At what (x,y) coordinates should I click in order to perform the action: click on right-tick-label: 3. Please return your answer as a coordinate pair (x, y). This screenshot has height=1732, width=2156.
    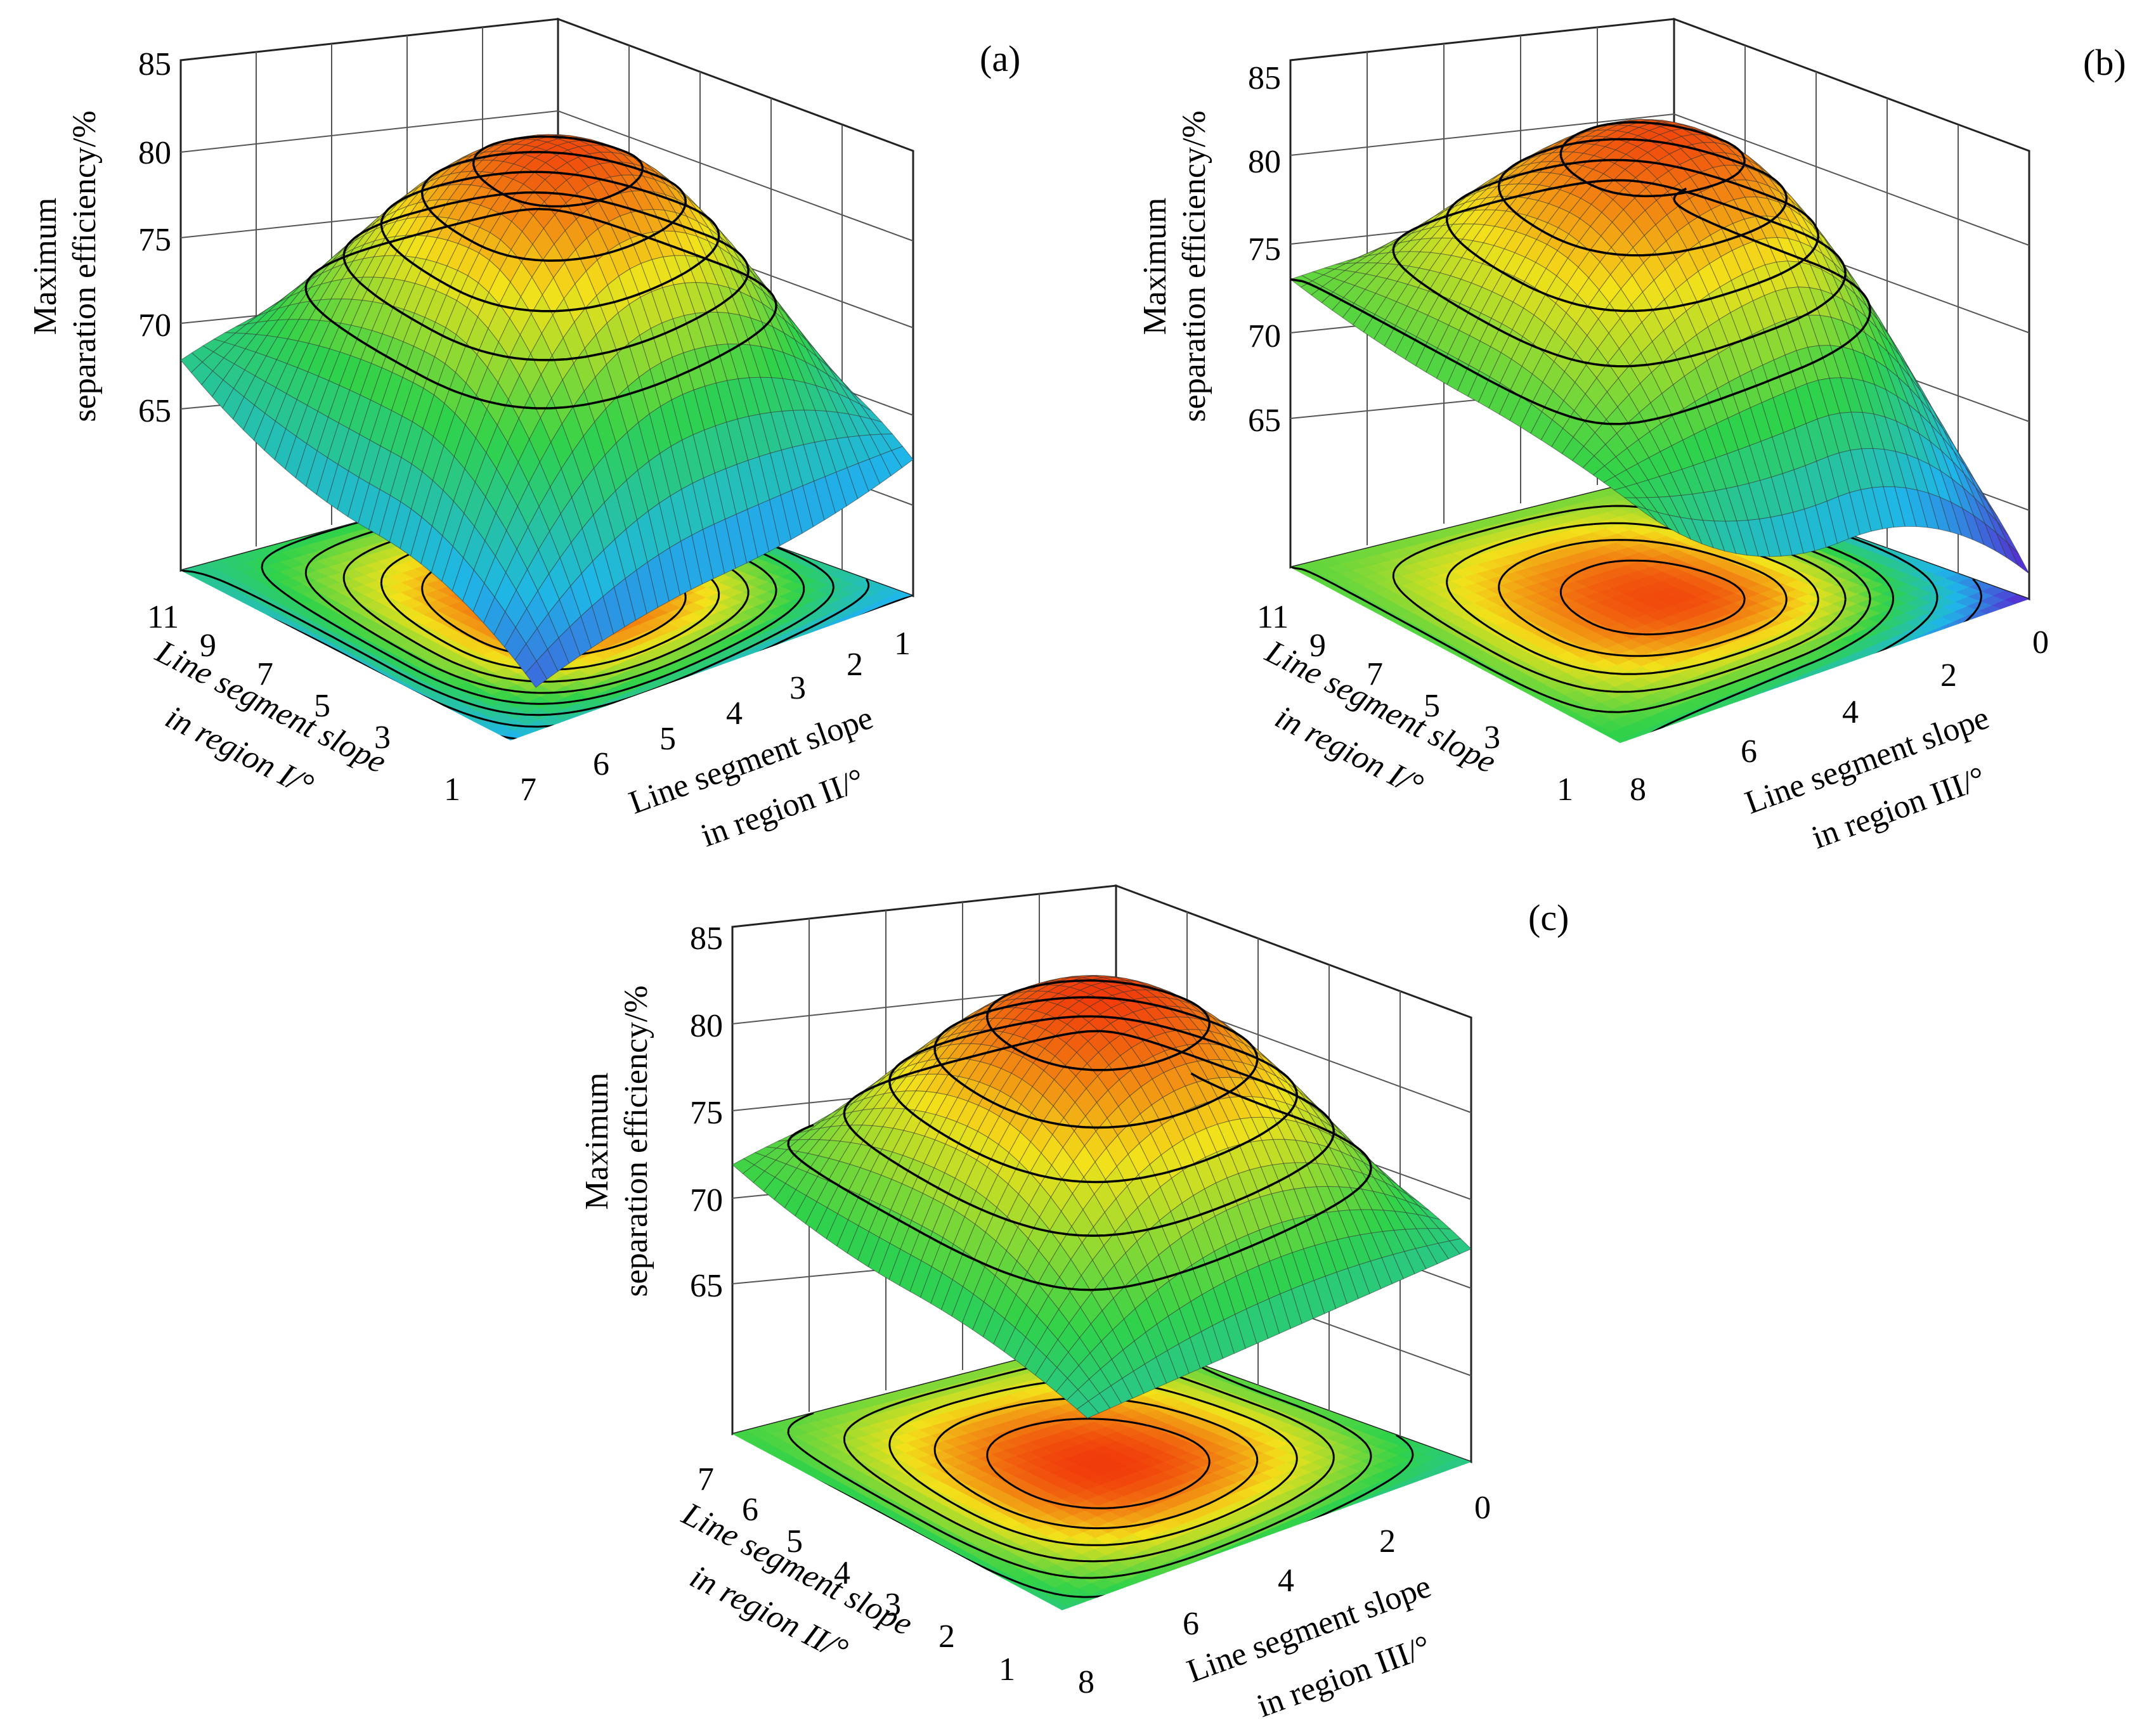
    Looking at the image, I should click on (797, 688).